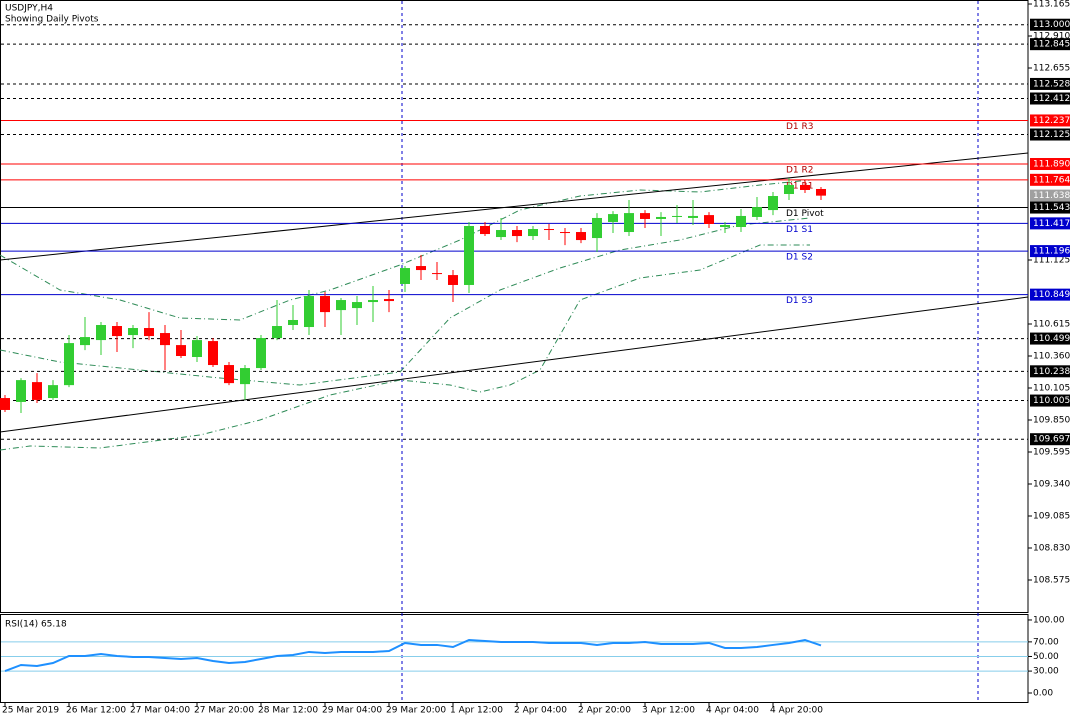 The width and height of the screenshot is (1080, 724). What do you see at coordinates (799, 258) in the screenshot?
I see `level-name: D1 S2` at bounding box center [799, 258].